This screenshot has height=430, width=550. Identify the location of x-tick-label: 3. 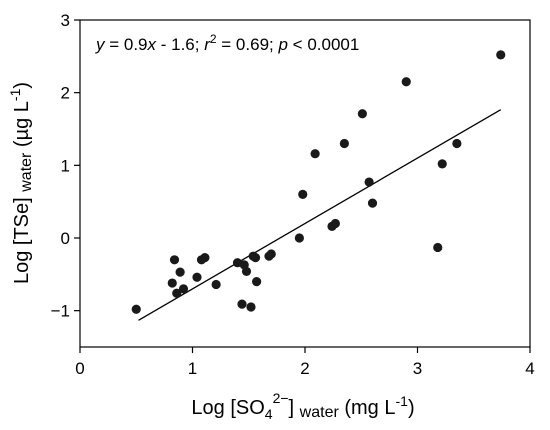
(417, 368).